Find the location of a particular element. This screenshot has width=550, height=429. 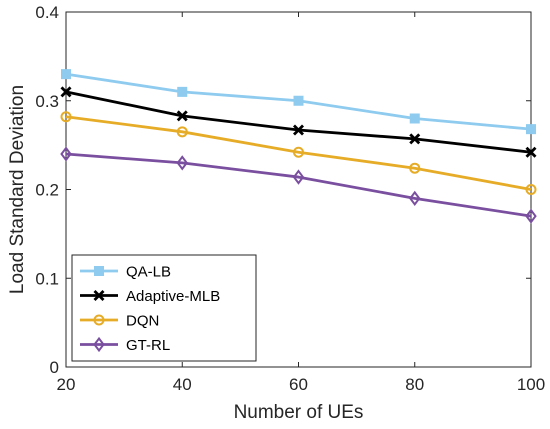

x-tick-label: 20 is located at coordinates (66, 384).